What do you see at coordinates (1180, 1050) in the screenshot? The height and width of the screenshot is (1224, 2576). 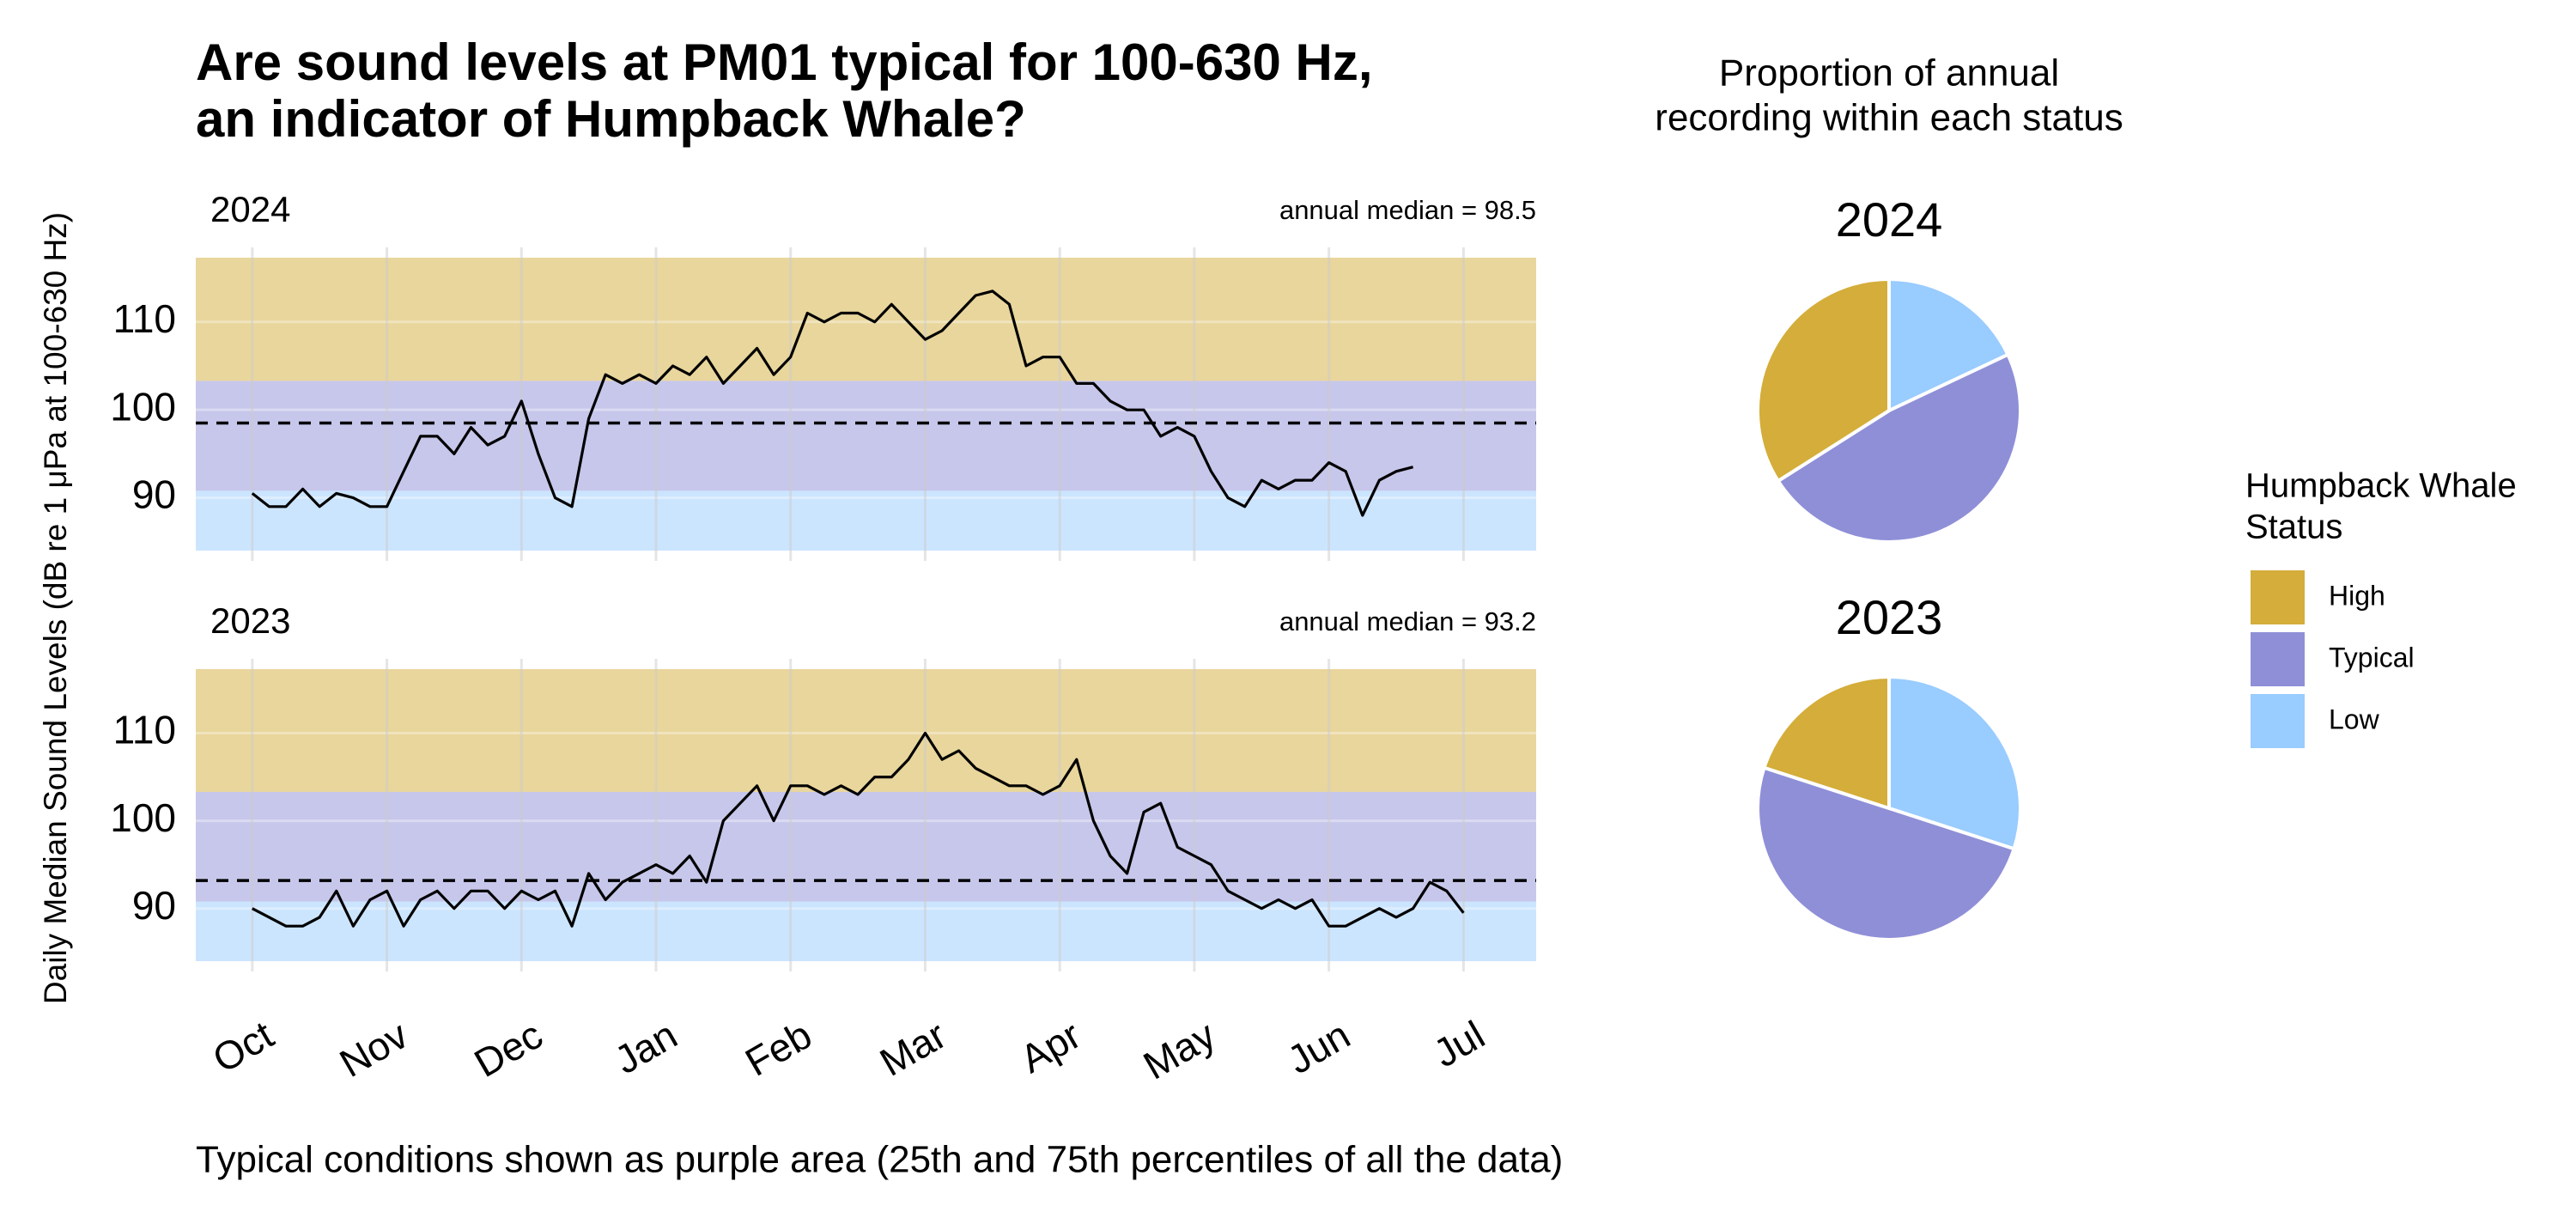 I see `x-tick-label: May` at bounding box center [1180, 1050].